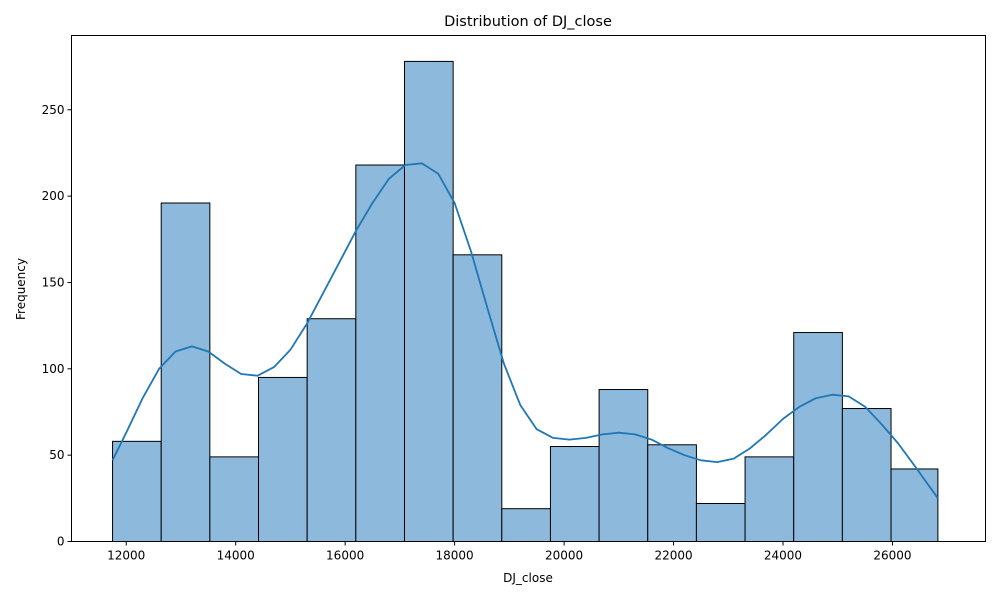  What do you see at coordinates (564, 556) in the screenshot?
I see `x-tick-label: 20000` at bounding box center [564, 556].